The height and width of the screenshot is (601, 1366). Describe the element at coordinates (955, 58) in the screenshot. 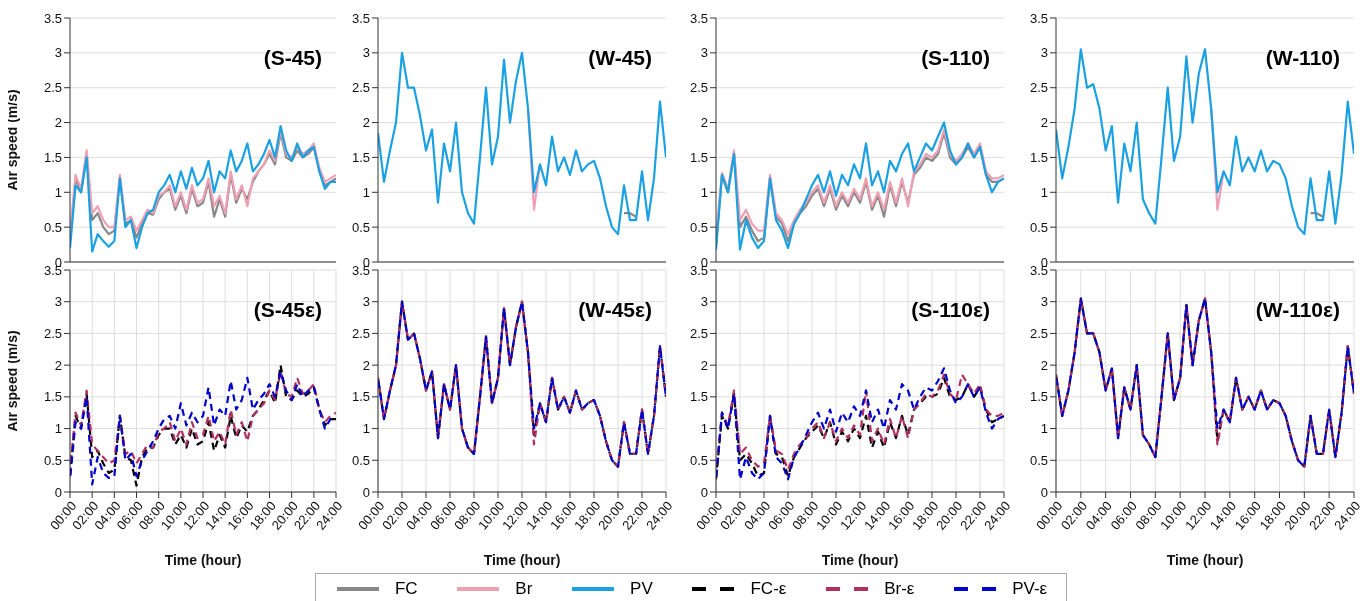

I see `annotation: (S-110)` at that location.